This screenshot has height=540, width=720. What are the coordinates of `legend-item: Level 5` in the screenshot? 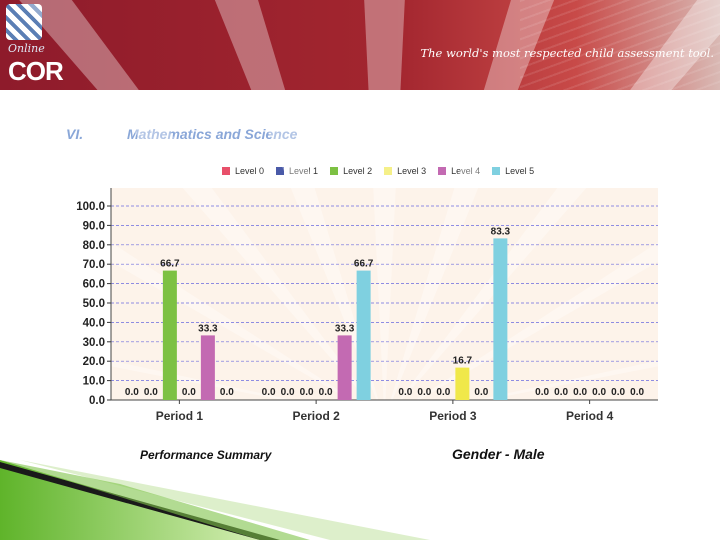 It's located at (513, 171).